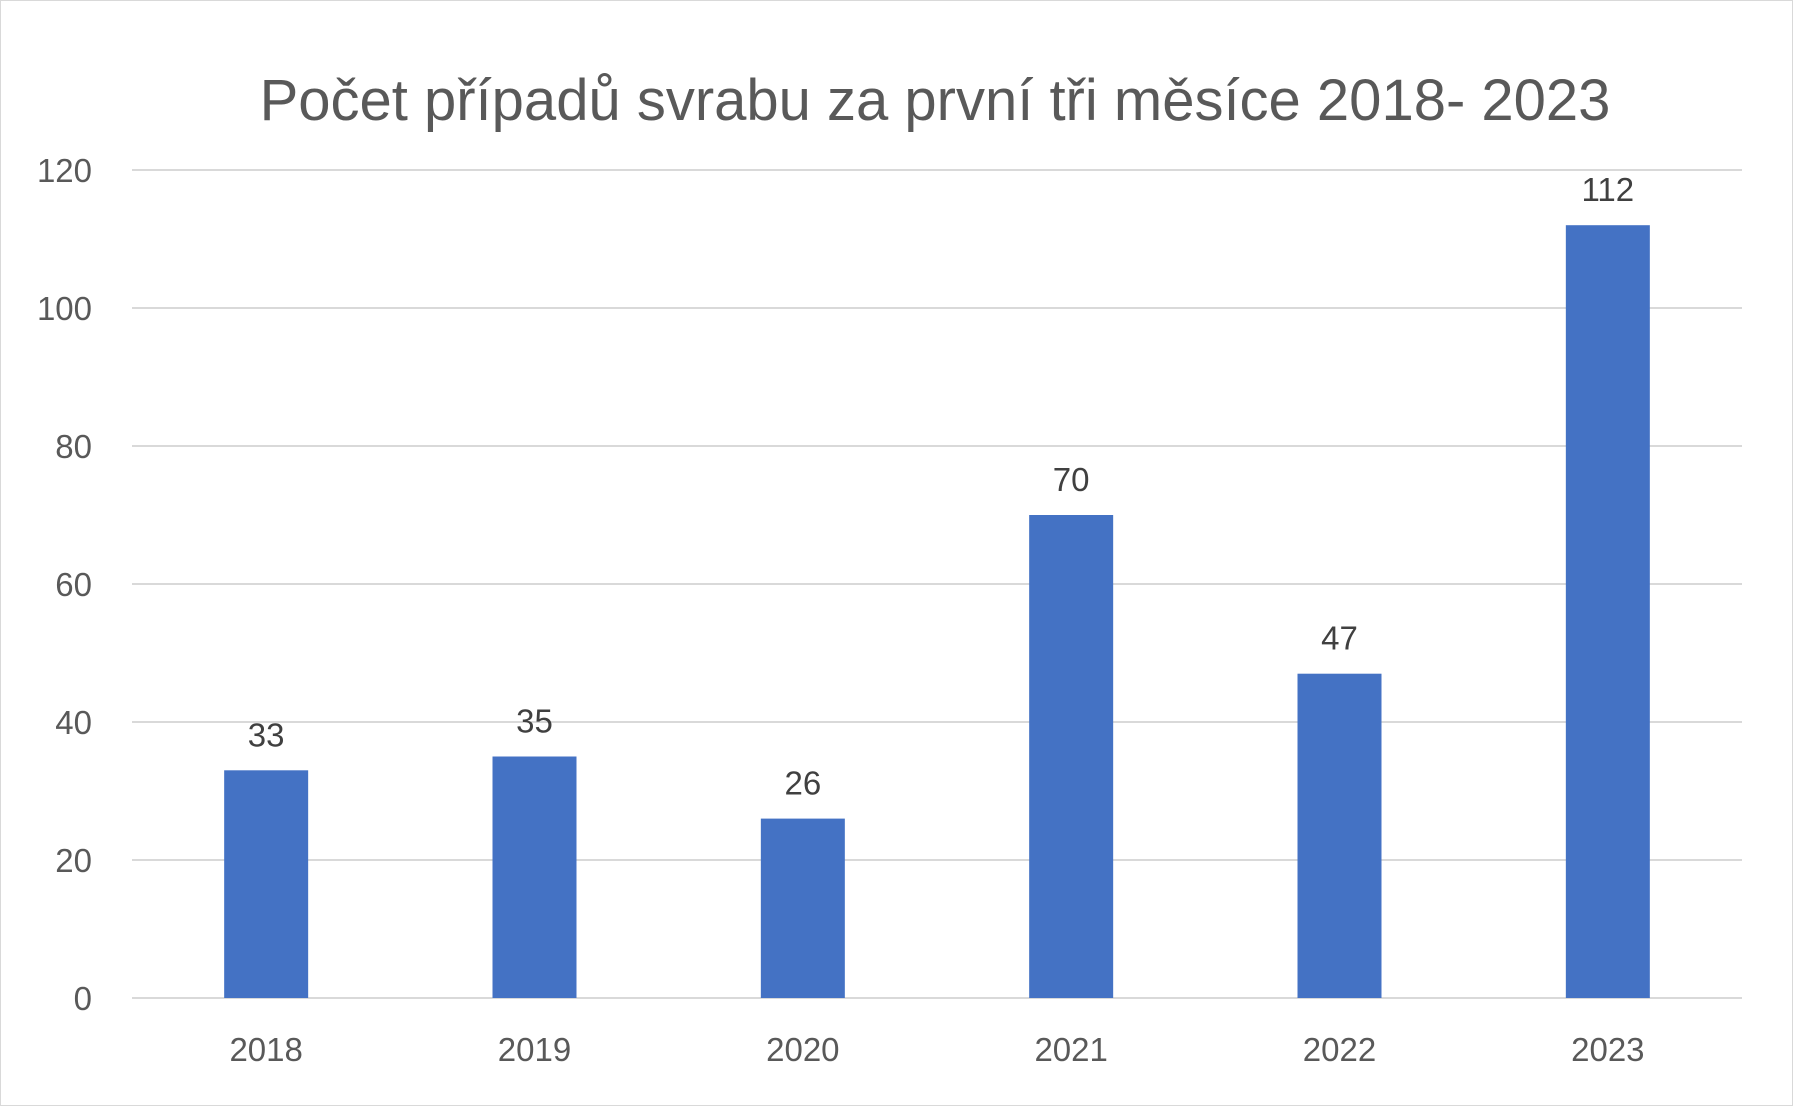  Describe the element at coordinates (83, 998) in the screenshot. I see `y-tick-label-0: 0` at that location.